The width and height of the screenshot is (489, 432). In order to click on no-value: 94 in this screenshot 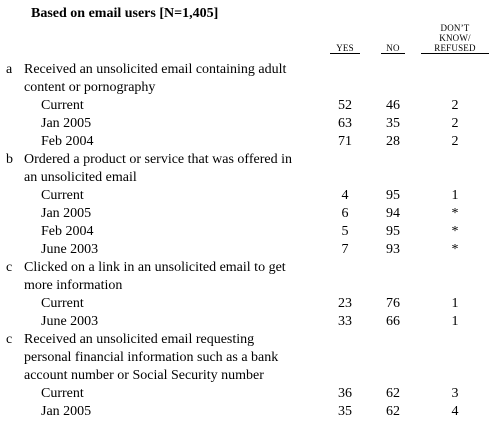, I will do `click(393, 213)`.